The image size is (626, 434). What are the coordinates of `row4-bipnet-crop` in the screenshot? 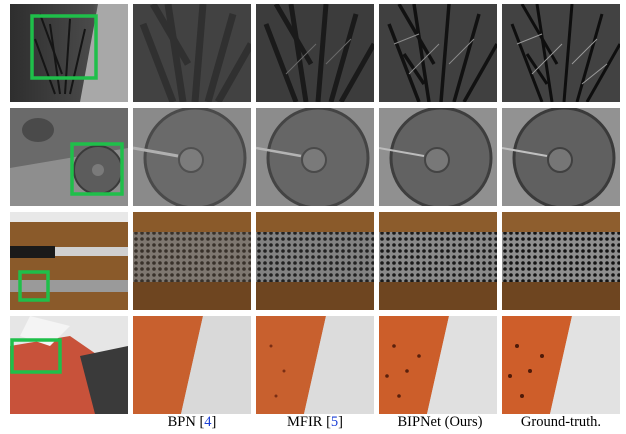 It's located at (438, 365).